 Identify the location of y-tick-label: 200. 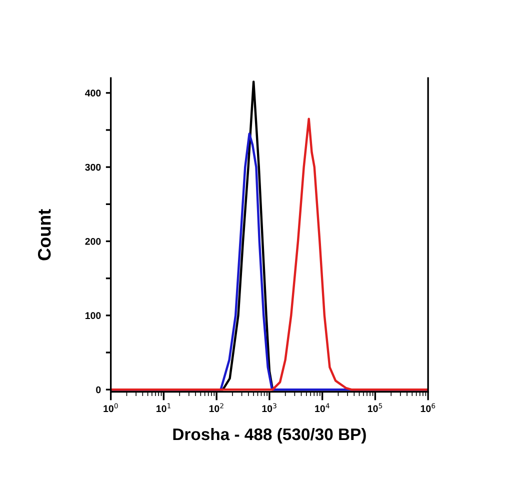
(93, 241).